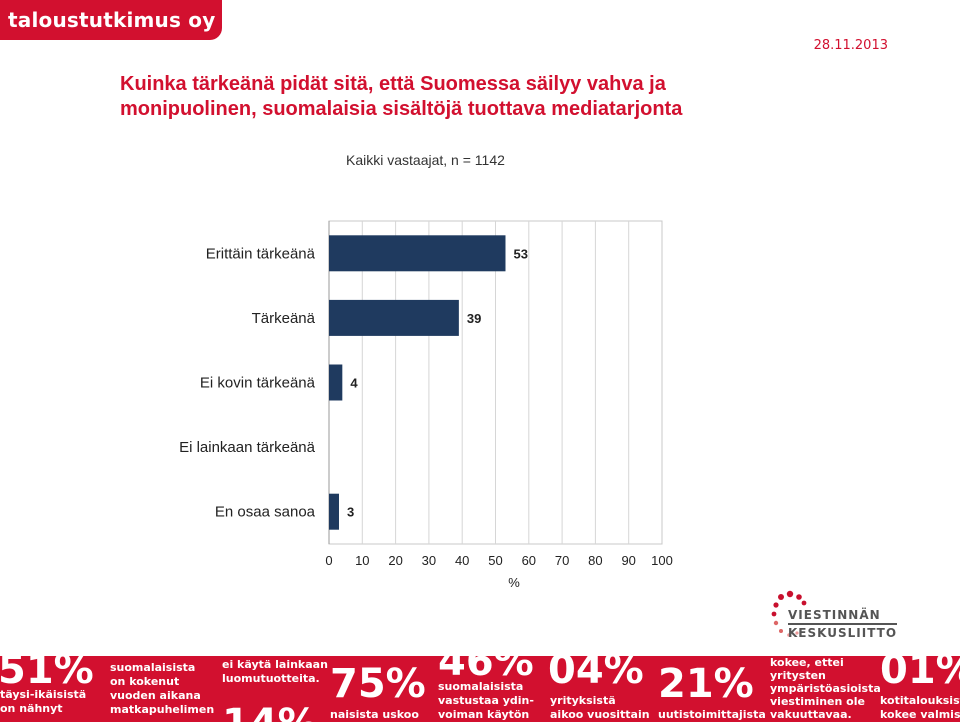  I want to click on footer-caption: yrityksistä, so click(583, 700).